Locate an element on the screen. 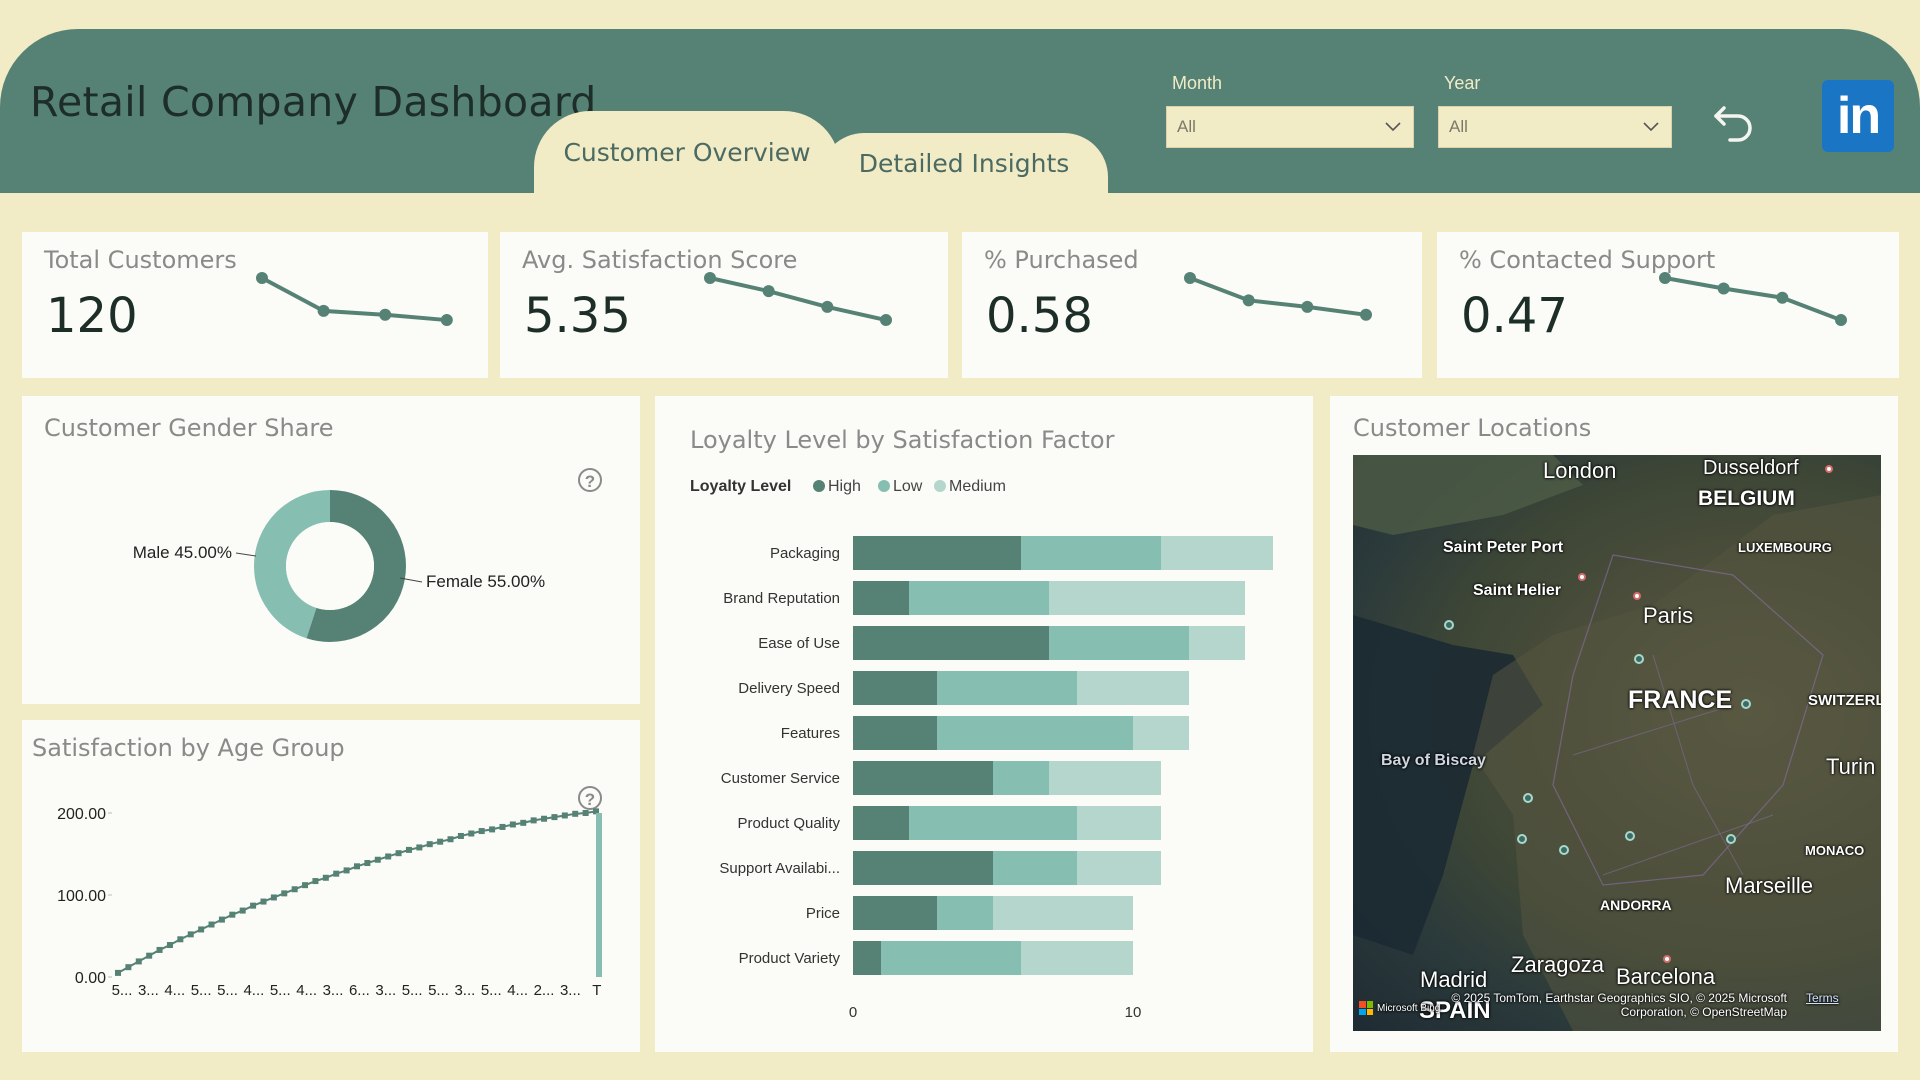  tick-label: 0.00 is located at coordinates (90, 978).